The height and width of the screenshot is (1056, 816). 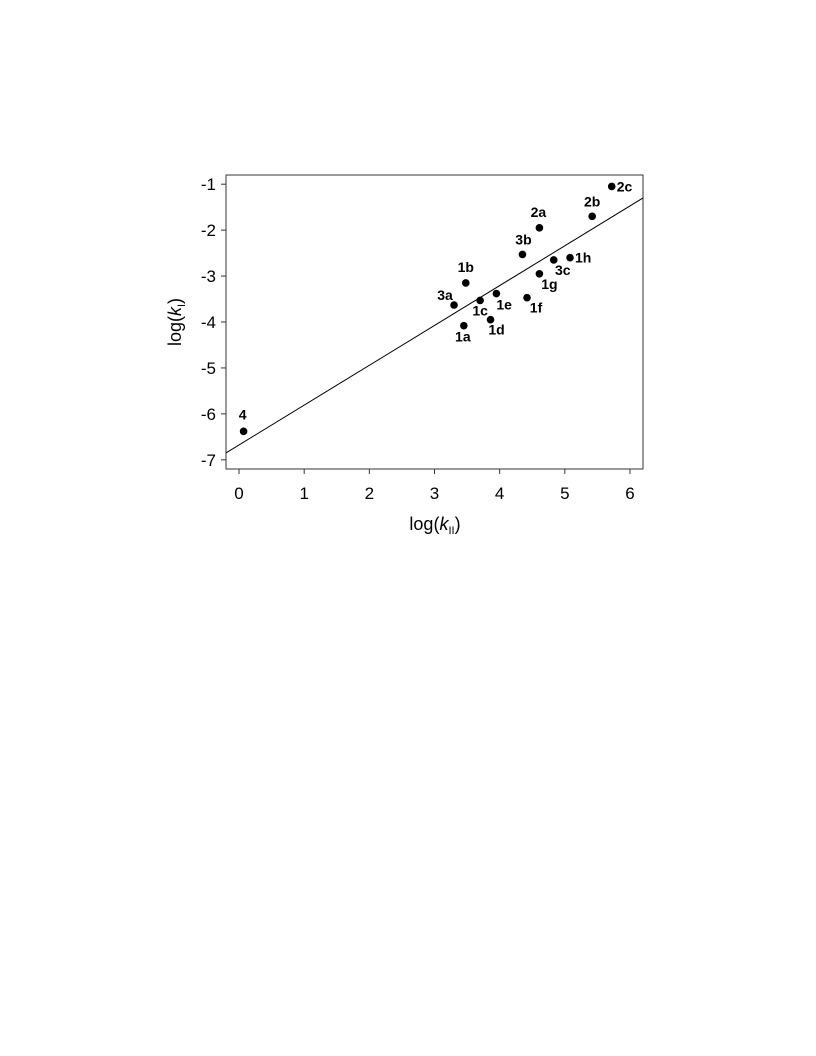 I want to click on y-tick-label: -6, so click(x=208, y=414).